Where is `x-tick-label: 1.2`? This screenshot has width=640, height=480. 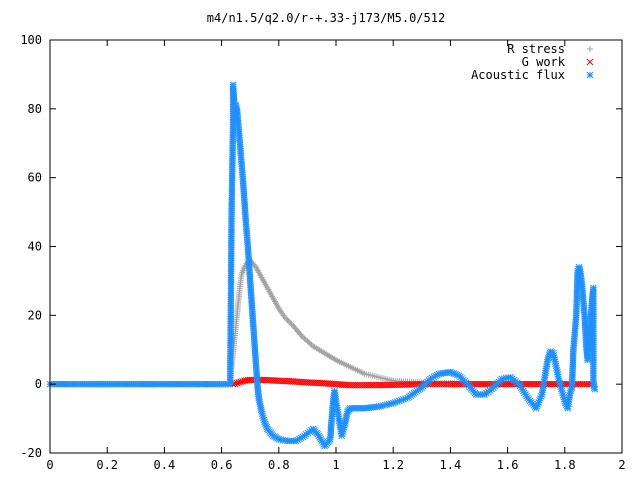
x-tick-label: 1.2 is located at coordinates (393, 465).